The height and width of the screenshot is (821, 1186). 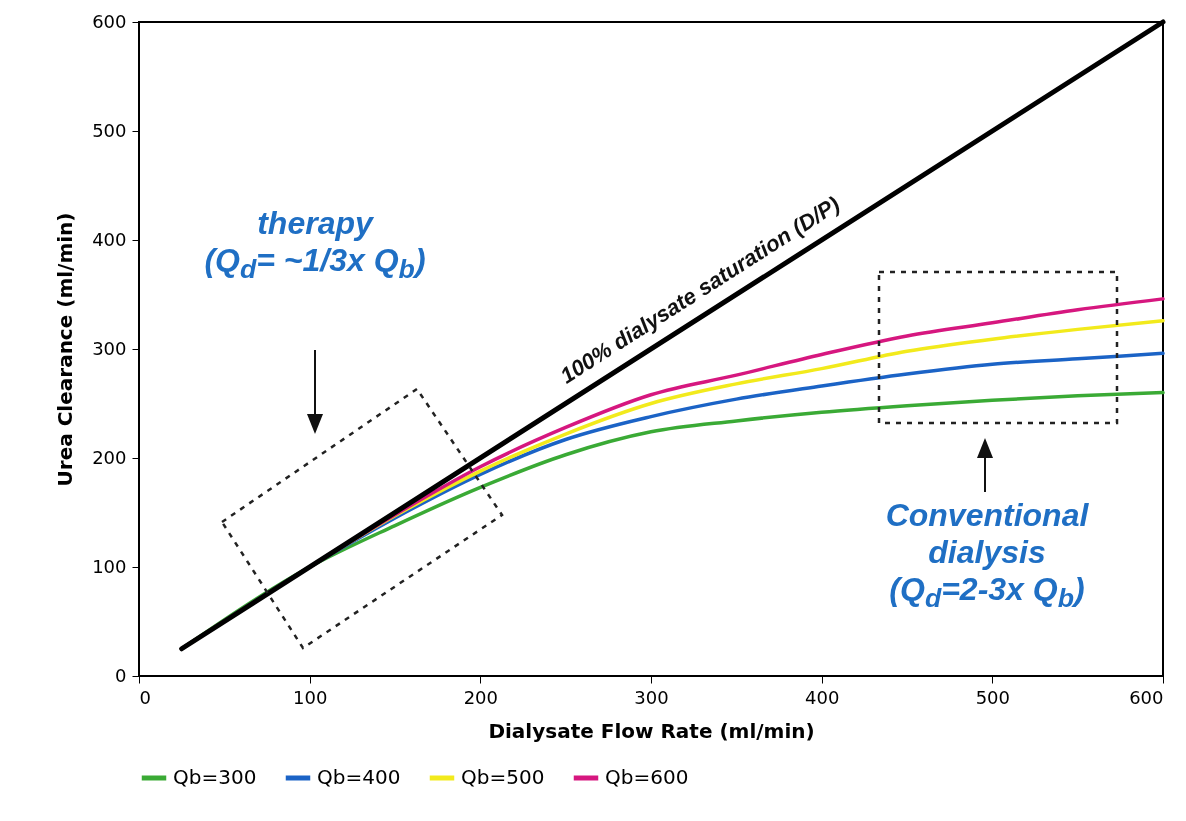 I want to click on y-tick-label: 300, so click(x=109, y=348).